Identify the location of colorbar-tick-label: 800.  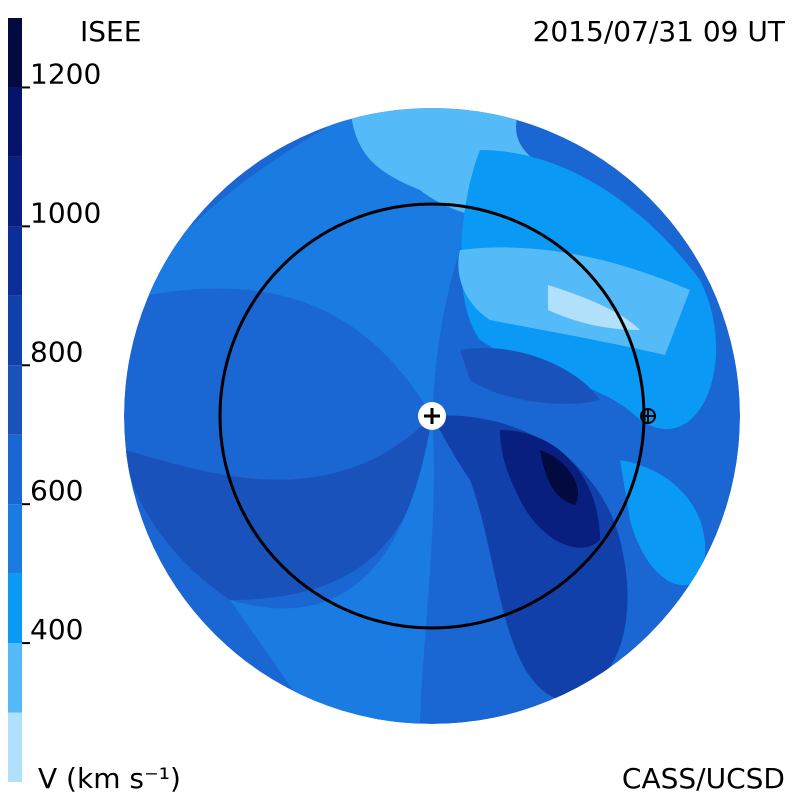
(56, 351).